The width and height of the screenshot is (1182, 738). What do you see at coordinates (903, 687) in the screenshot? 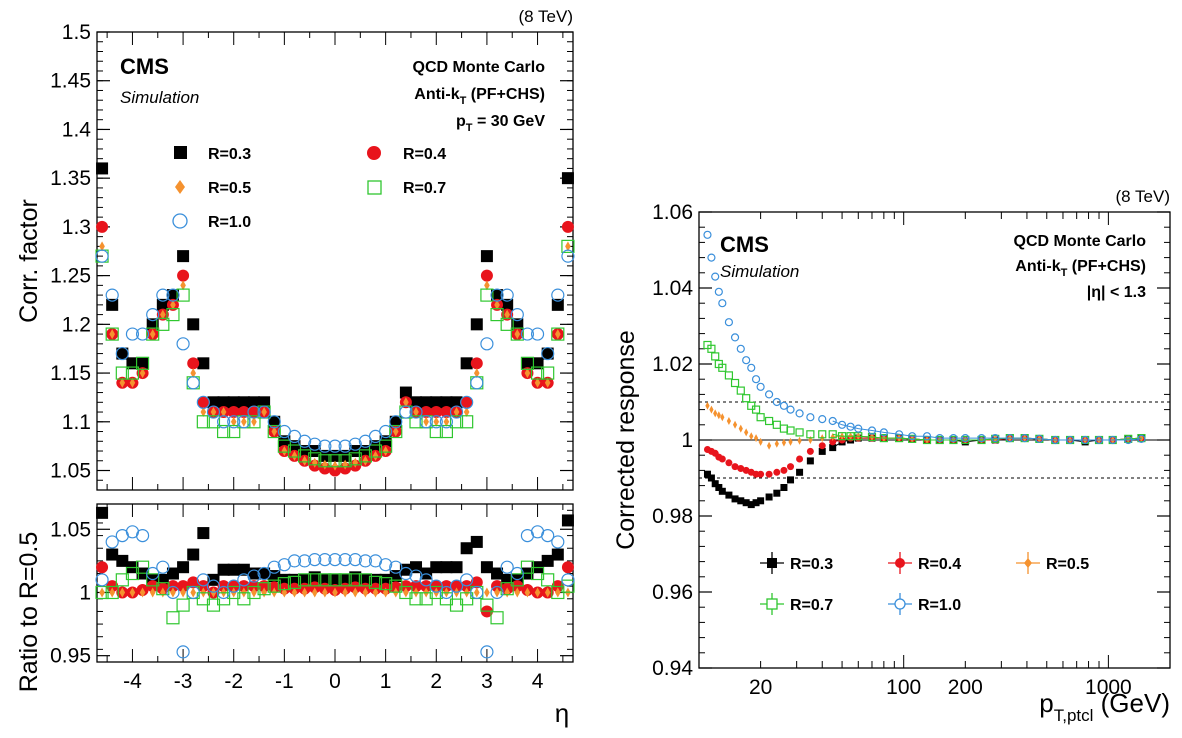
I see `x-tick-label: 100` at bounding box center [903, 687].